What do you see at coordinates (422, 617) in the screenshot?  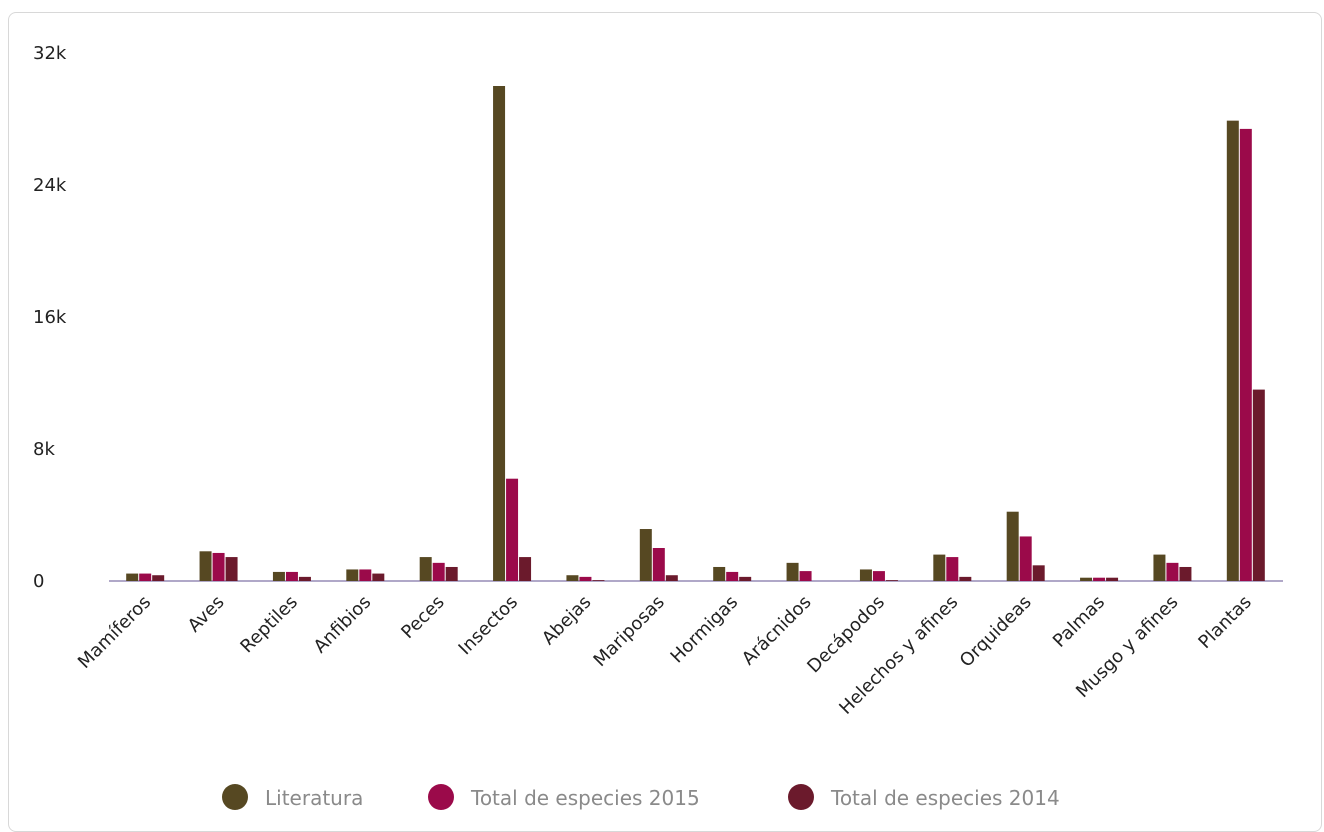 I see `x-tick-label: Peces` at bounding box center [422, 617].